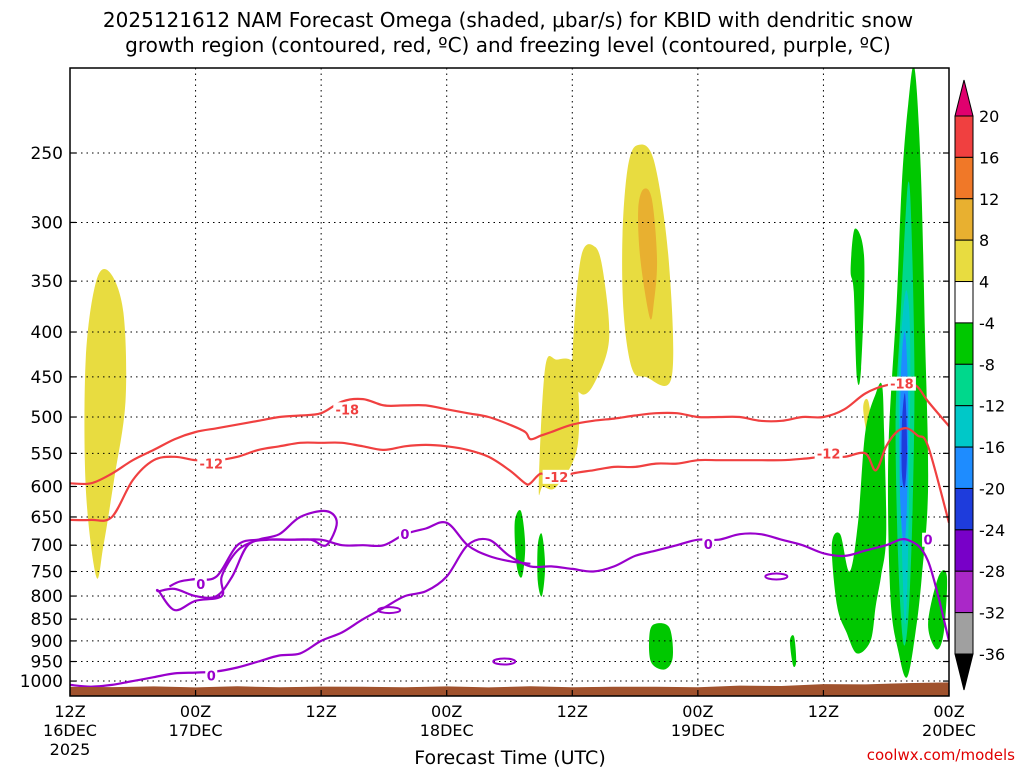 The width and height of the screenshot is (1024, 768). Describe the element at coordinates (47, 223) in the screenshot. I see `y-tick-label-300: 300` at that location.